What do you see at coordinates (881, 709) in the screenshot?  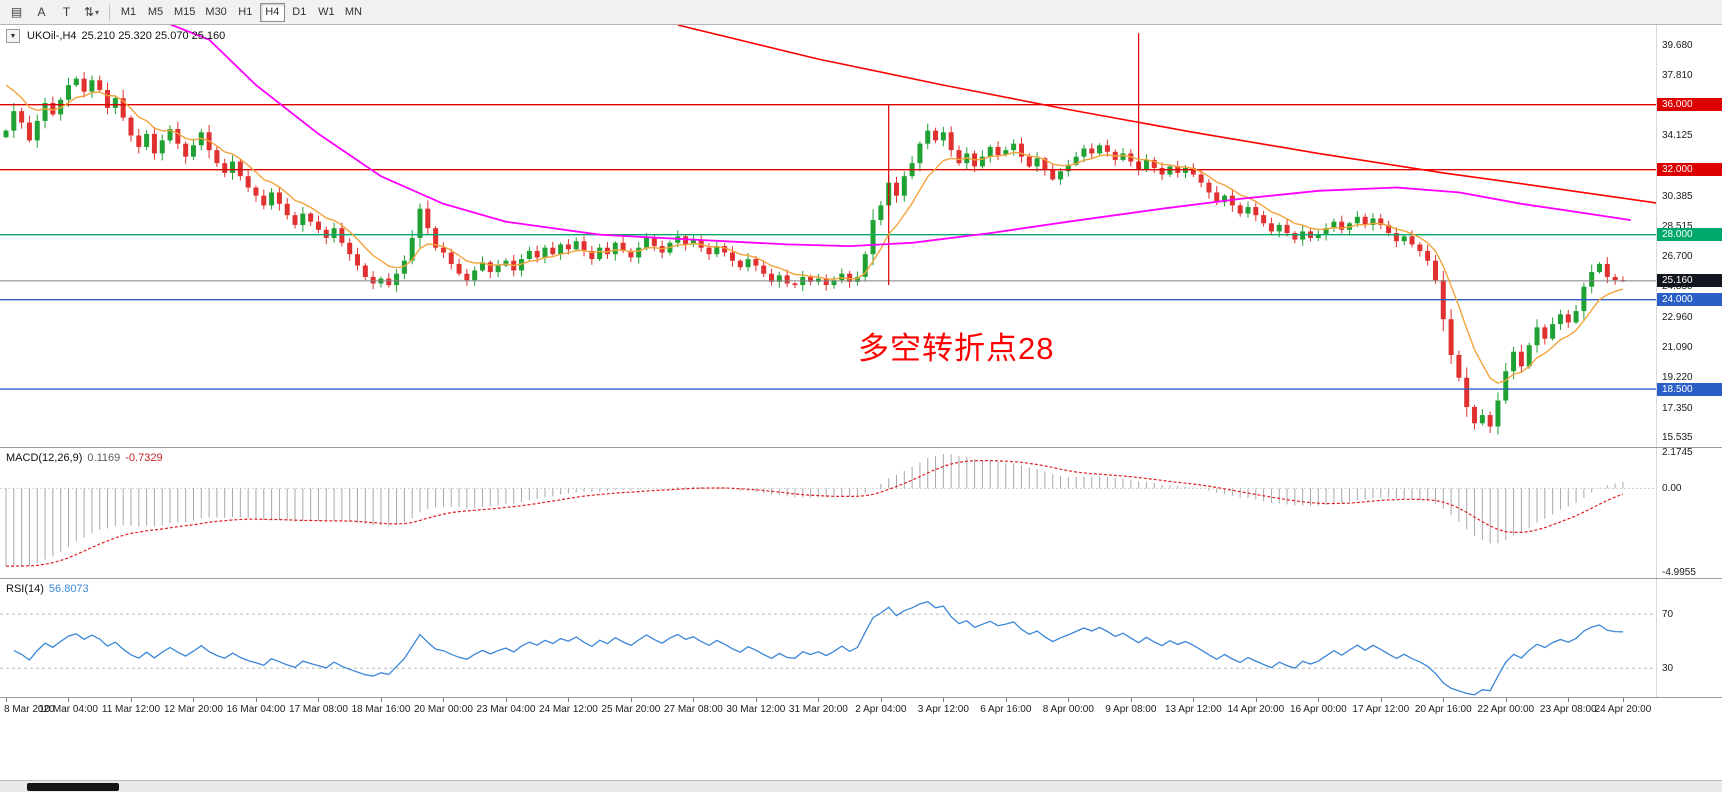 I see `time-label: 2 Apr 04:00` at bounding box center [881, 709].